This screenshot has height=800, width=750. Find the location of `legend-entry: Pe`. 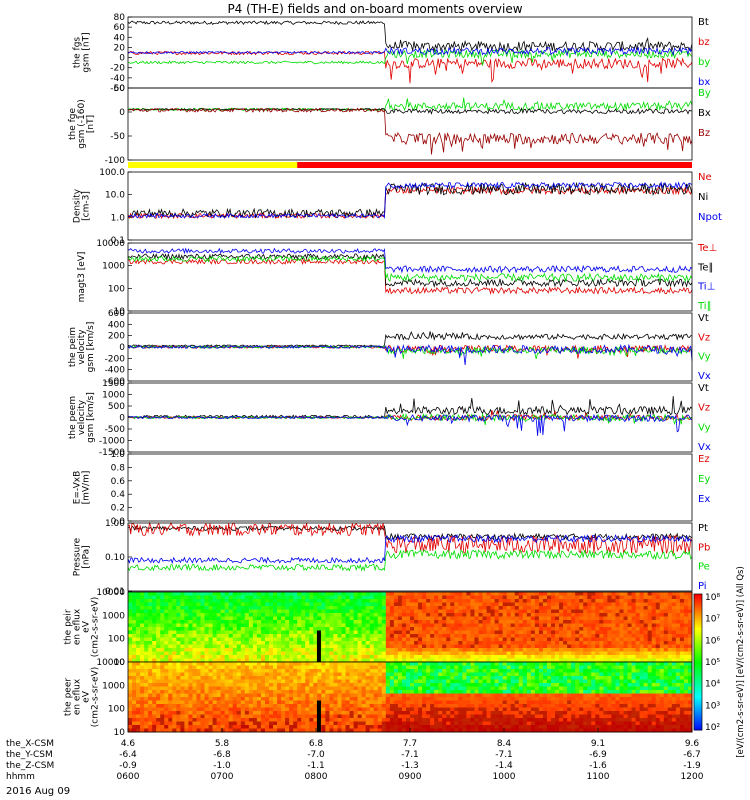

legend-entry: Pe is located at coordinates (704, 567).